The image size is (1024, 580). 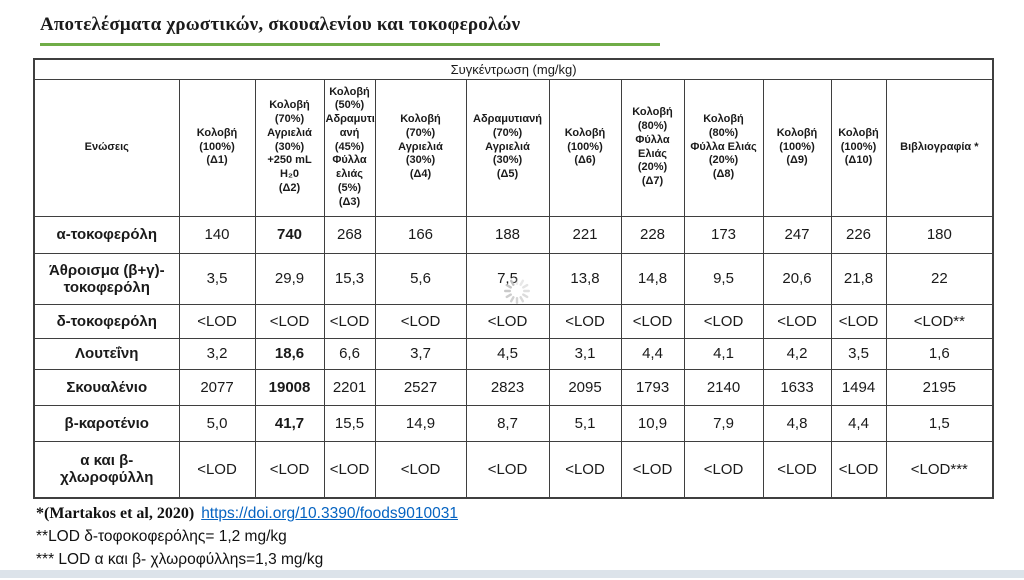 What do you see at coordinates (106, 353) in the screenshot?
I see `row-label: Λουτεΐνη` at bounding box center [106, 353].